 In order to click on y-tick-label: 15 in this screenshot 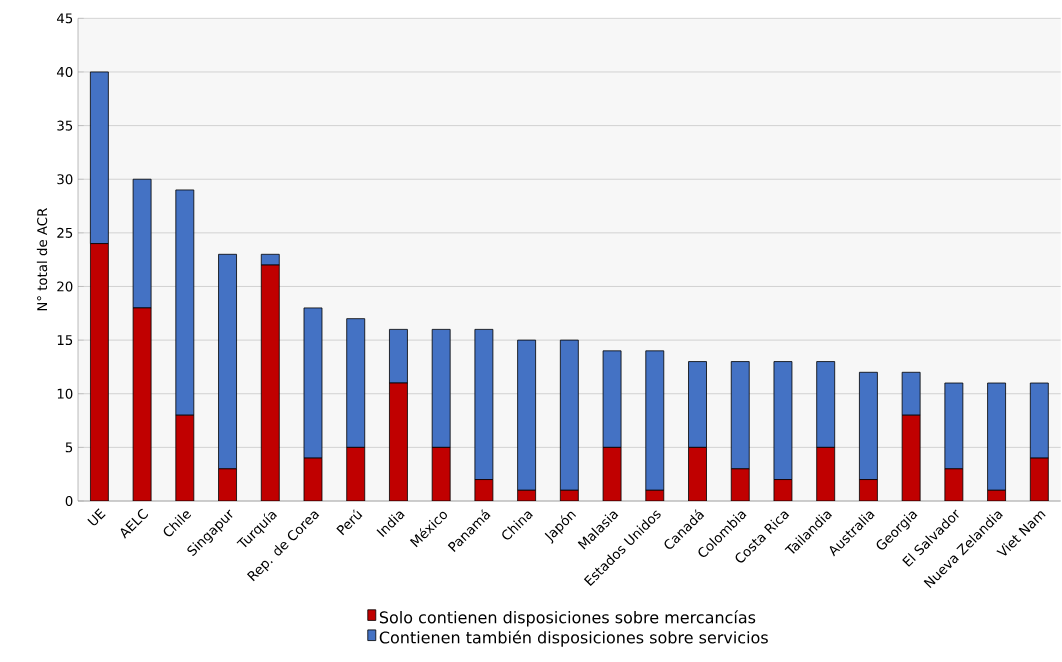, I will do `click(65, 340)`.